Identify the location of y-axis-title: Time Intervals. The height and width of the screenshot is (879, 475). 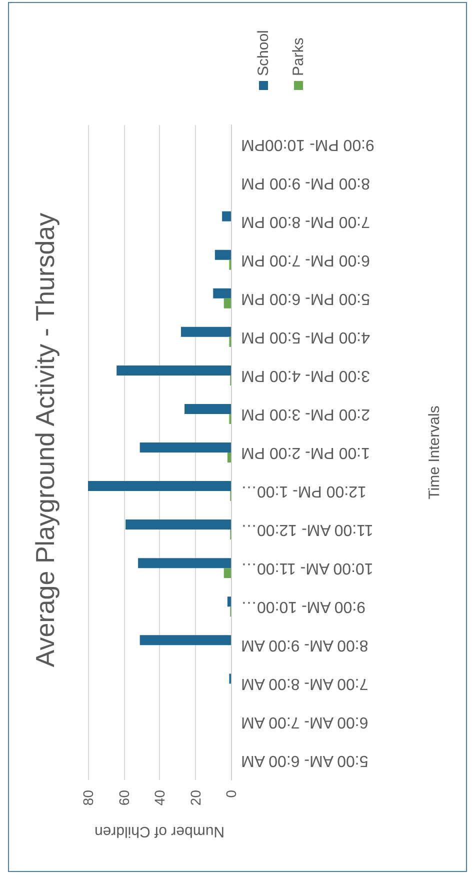
(434, 453).